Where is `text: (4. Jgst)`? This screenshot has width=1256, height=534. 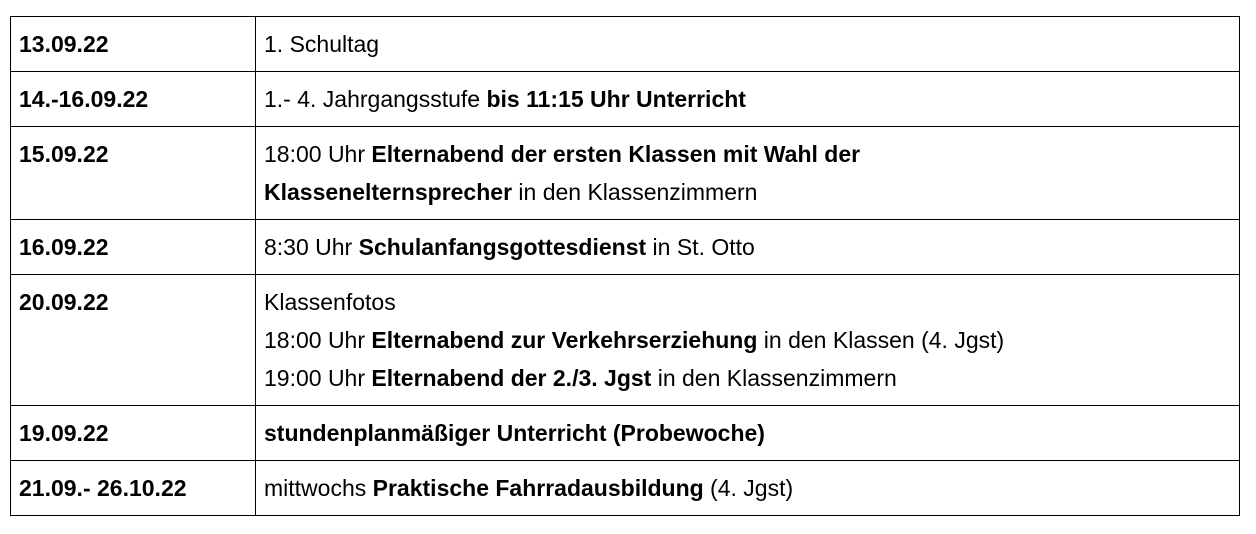 text: (4. Jgst) is located at coordinates (748, 488).